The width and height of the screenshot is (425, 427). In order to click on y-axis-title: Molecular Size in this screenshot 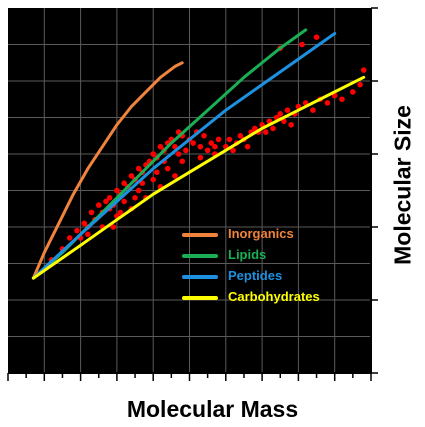, I will do `click(402, 185)`.